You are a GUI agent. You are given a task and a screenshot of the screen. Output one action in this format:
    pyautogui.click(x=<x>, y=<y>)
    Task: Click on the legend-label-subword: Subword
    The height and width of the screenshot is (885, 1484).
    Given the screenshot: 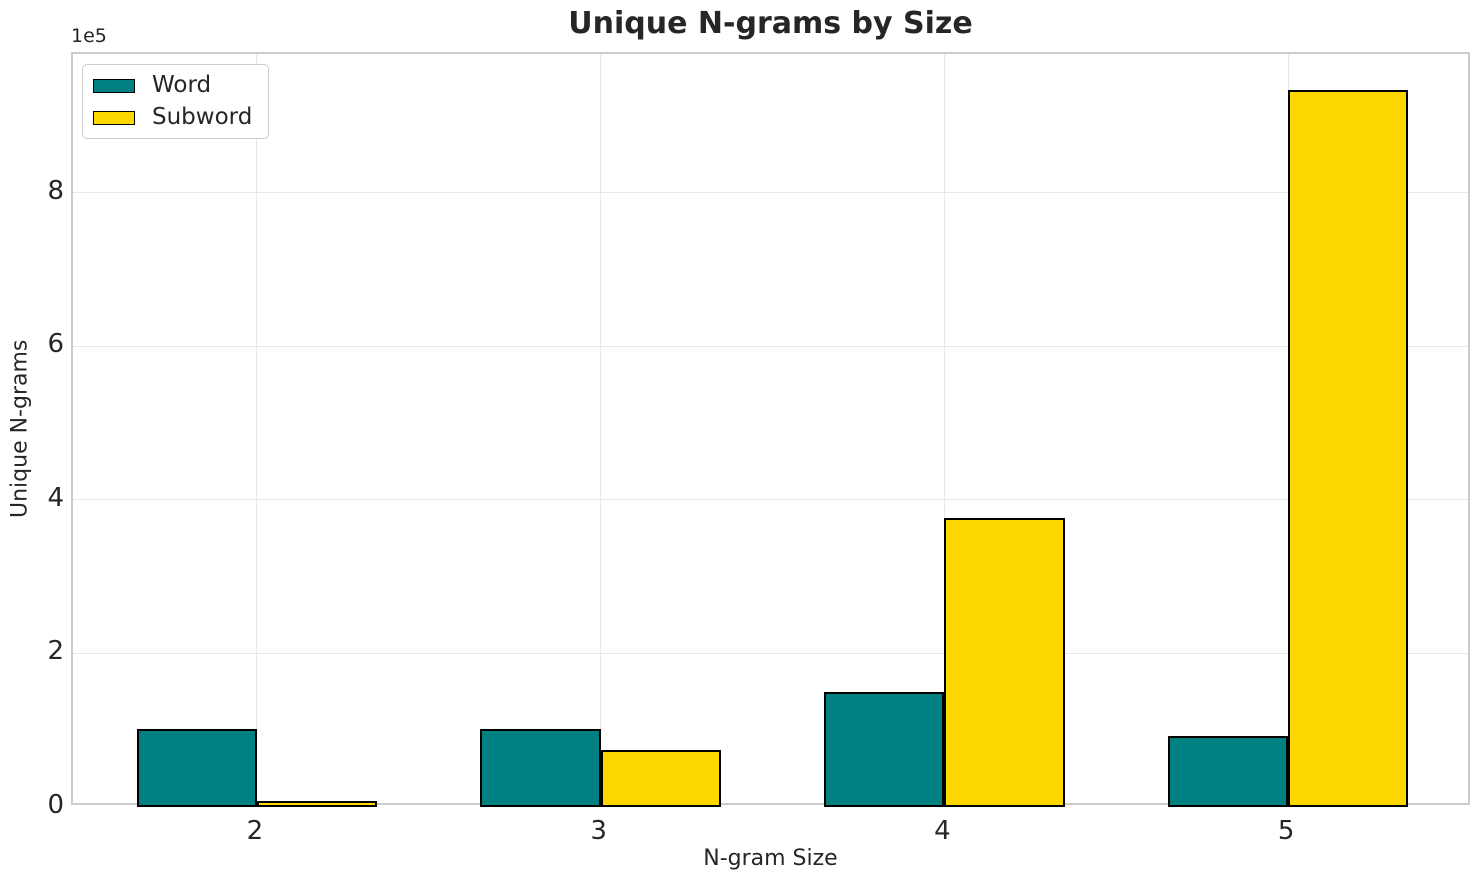 What is the action you would take?
    pyautogui.click(x=202, y=117)
    